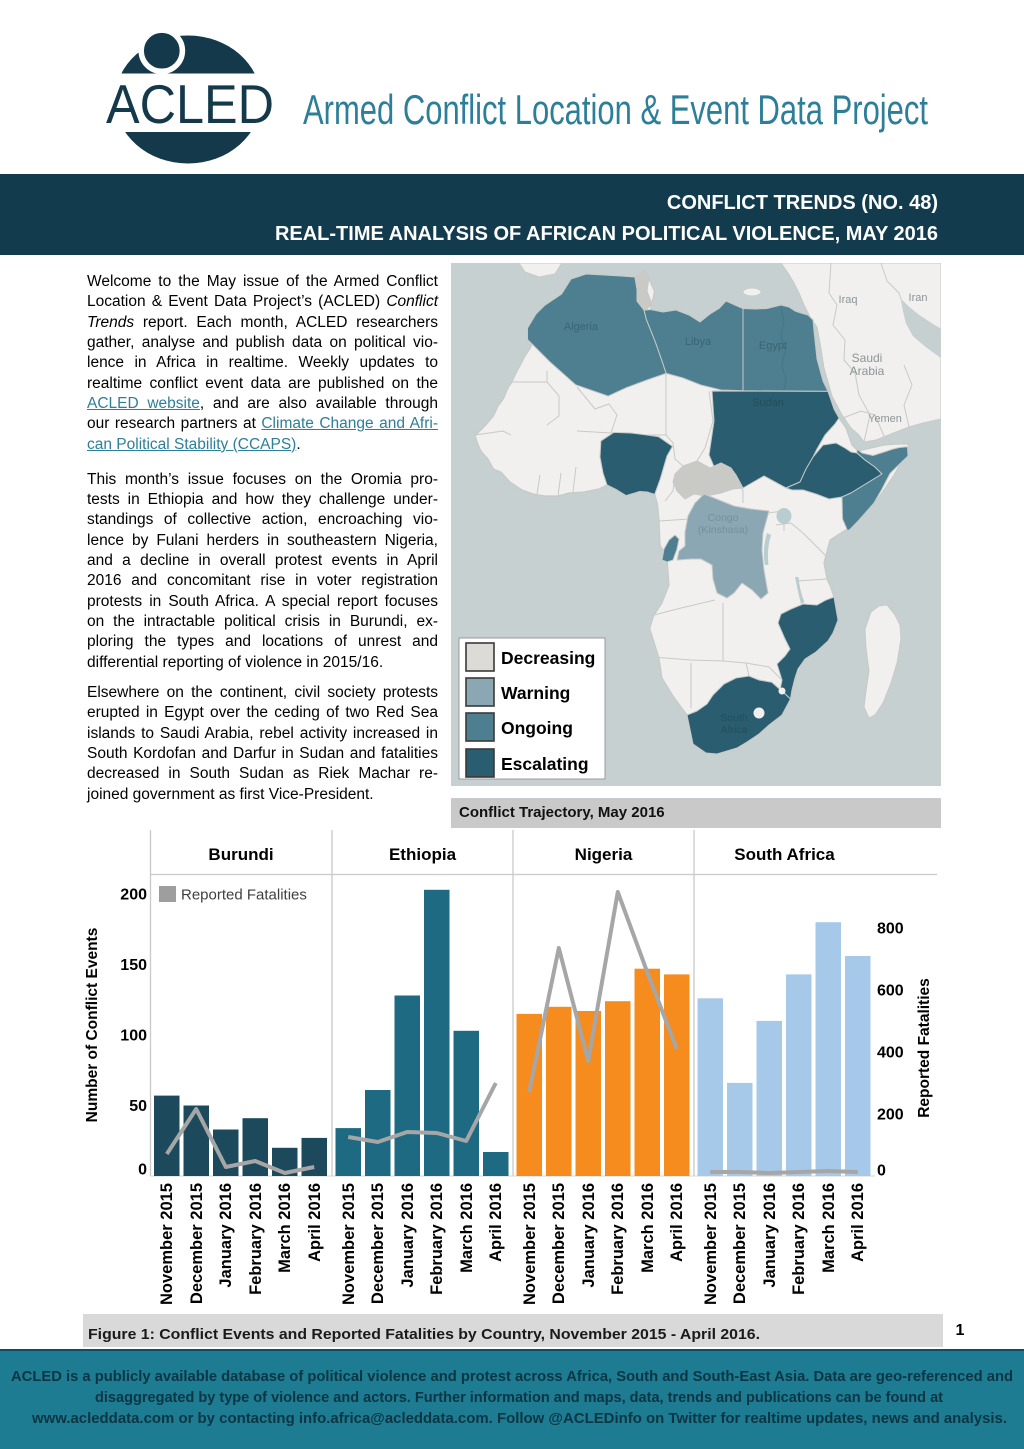 Image resolution: width=1024 pixels, height=1449 pixels. I want to click on svg-text: 150, so click(133, 965).